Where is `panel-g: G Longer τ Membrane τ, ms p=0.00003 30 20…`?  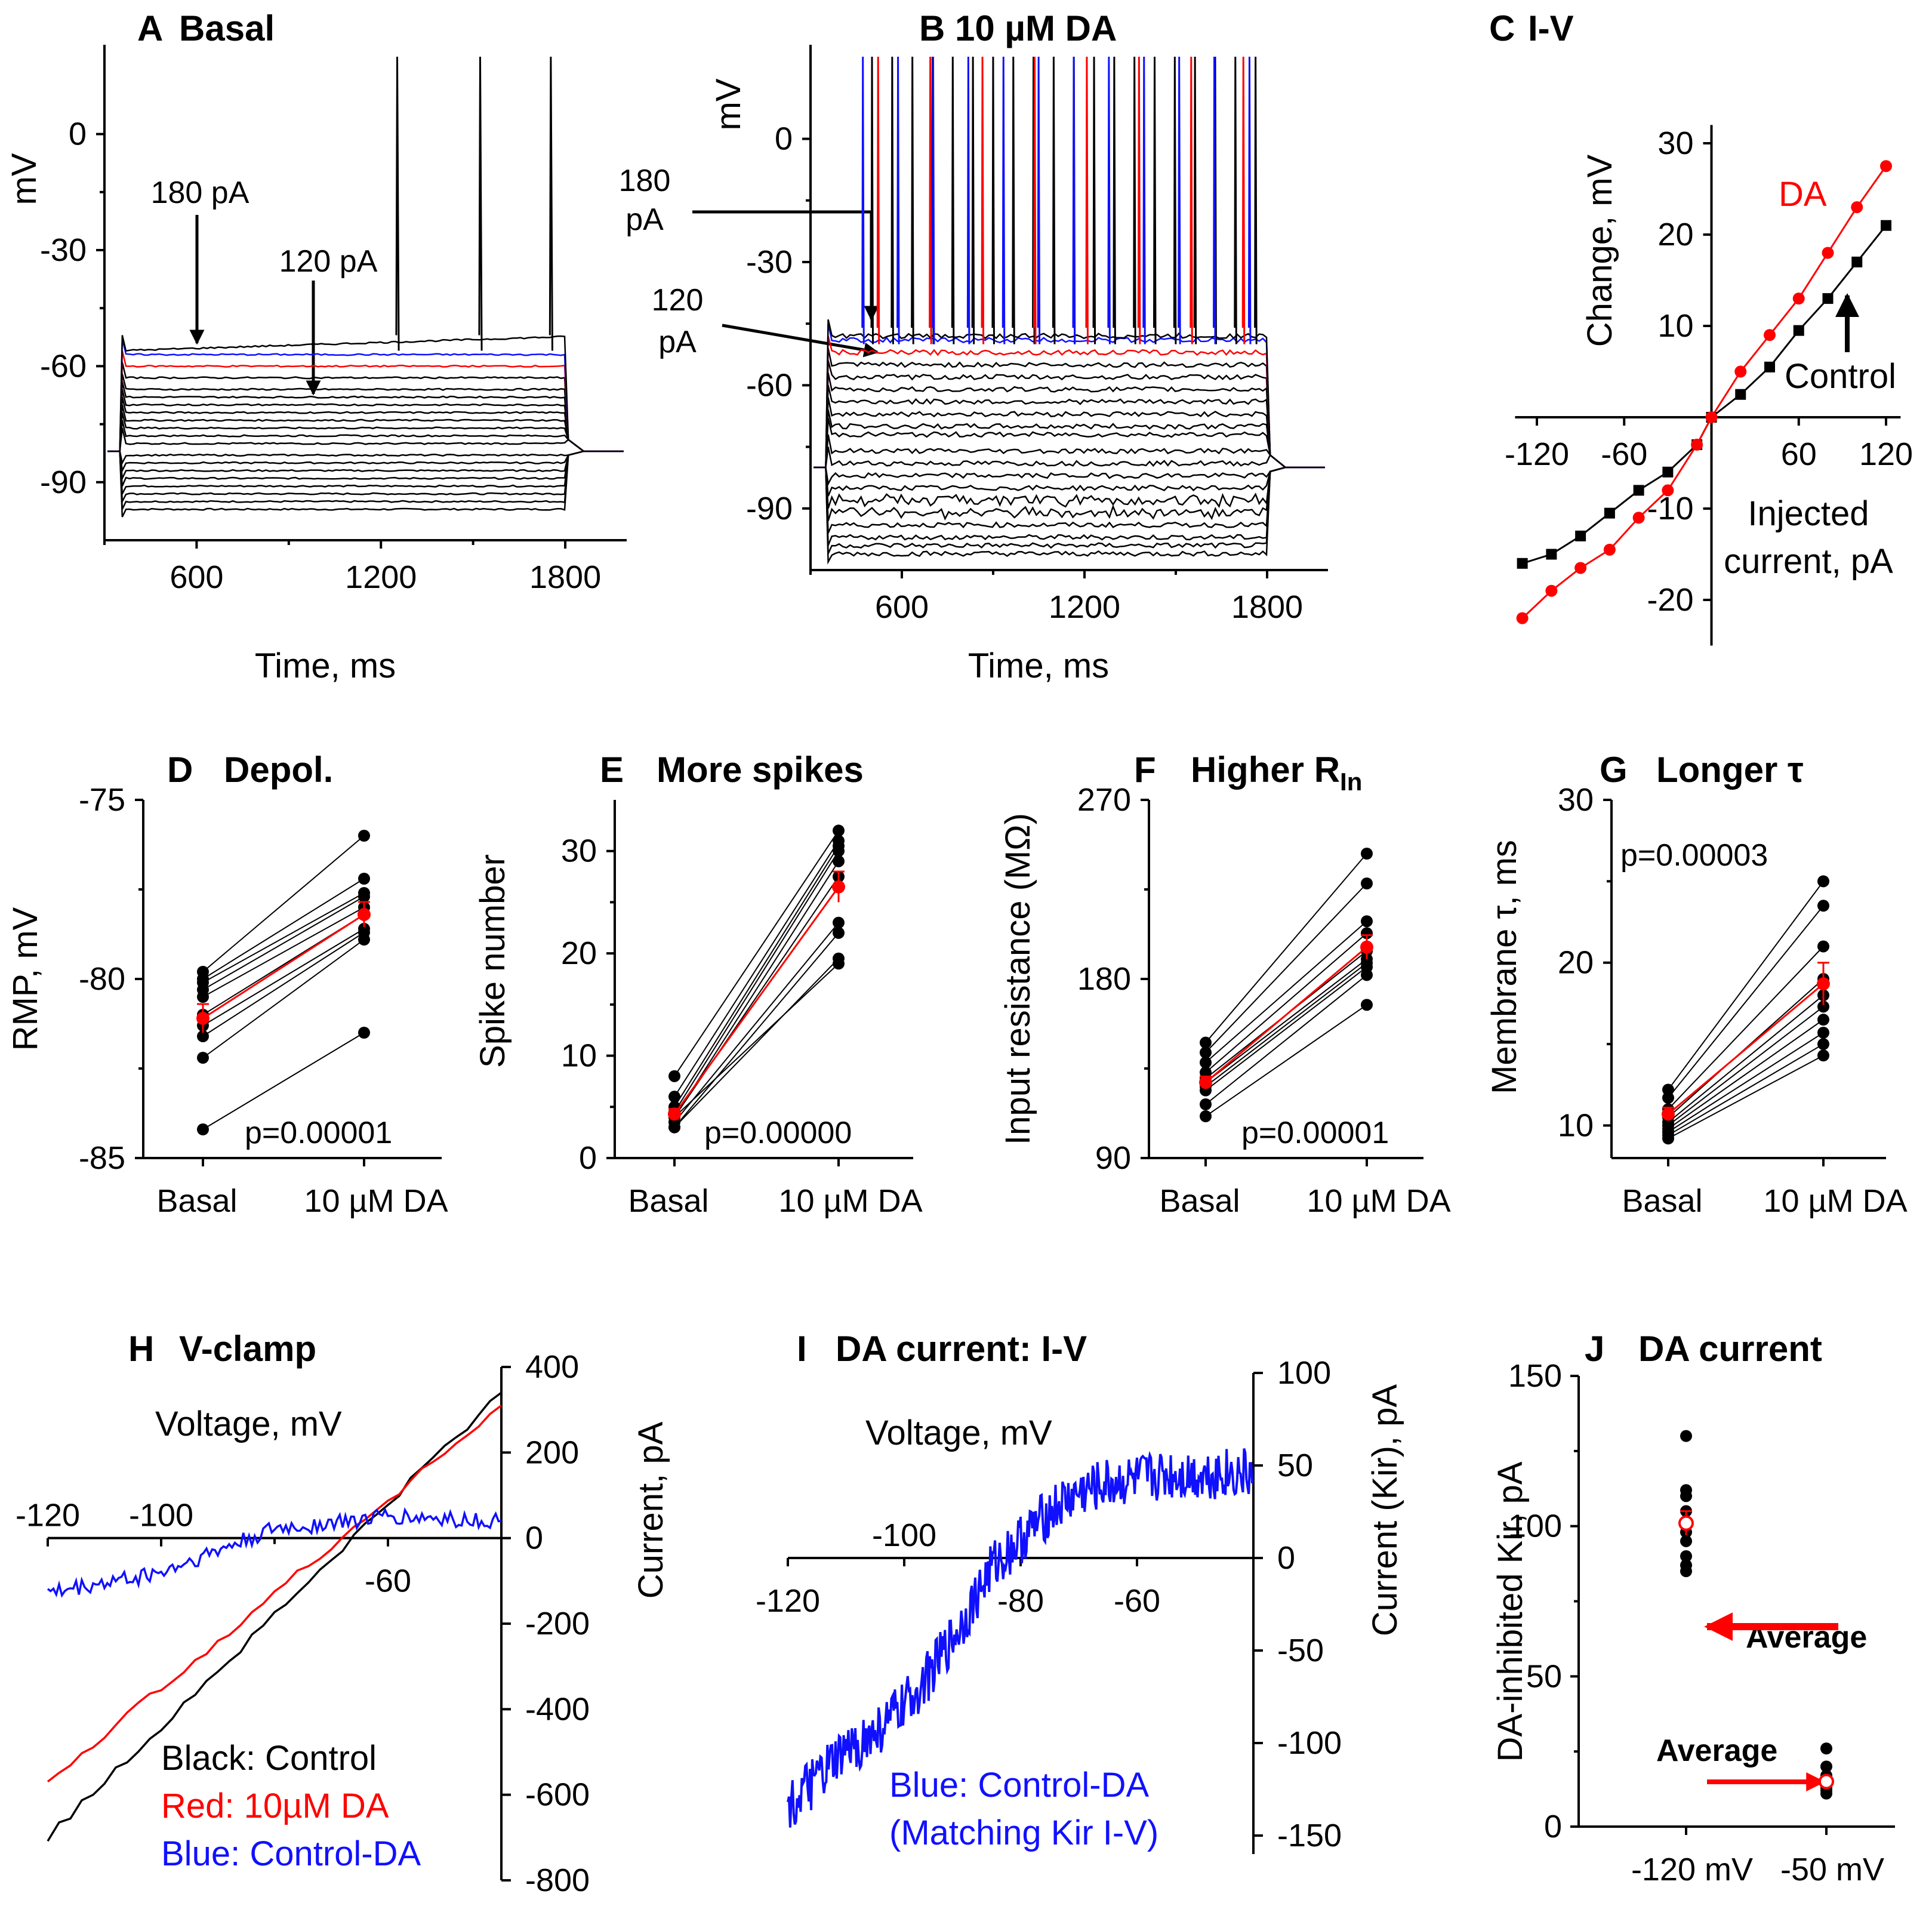
panel-g: G Longer τ Membrane τ, ms p=0.00003 30 20… is located at coordinates (1696, 985).